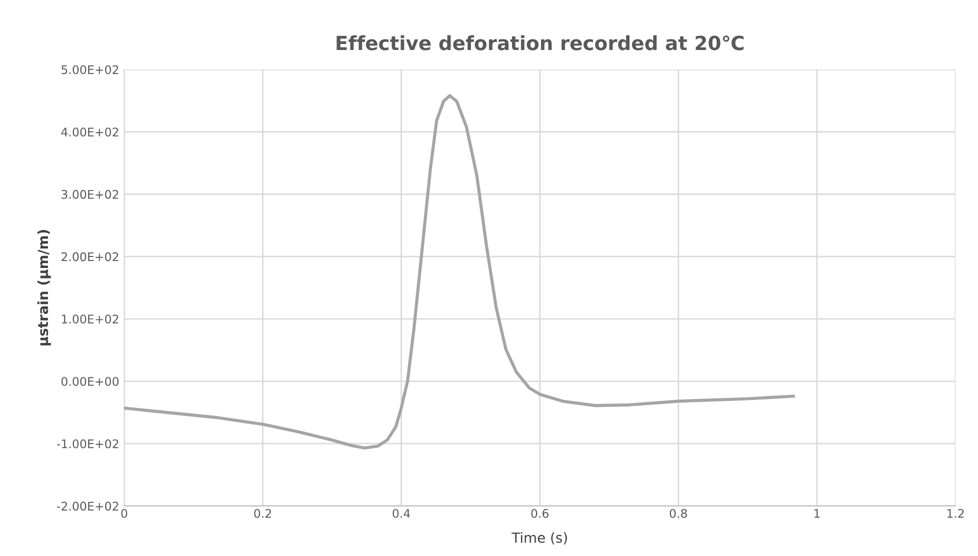 Image resolution: width=978 pixels, height=556 pixels. I want to click on x-tick-label: 1, so click(817, 513).